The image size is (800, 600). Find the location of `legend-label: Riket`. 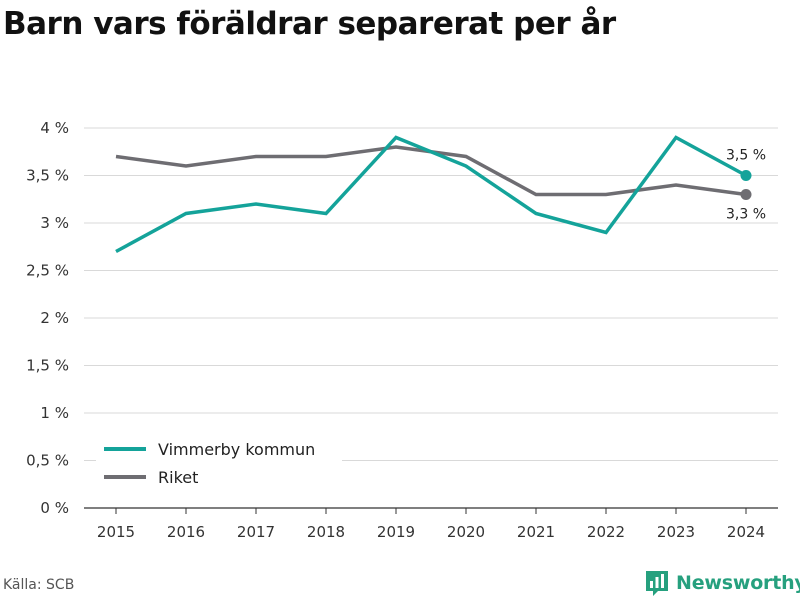

legend-label: Riket is located at coordinates (178, 477).